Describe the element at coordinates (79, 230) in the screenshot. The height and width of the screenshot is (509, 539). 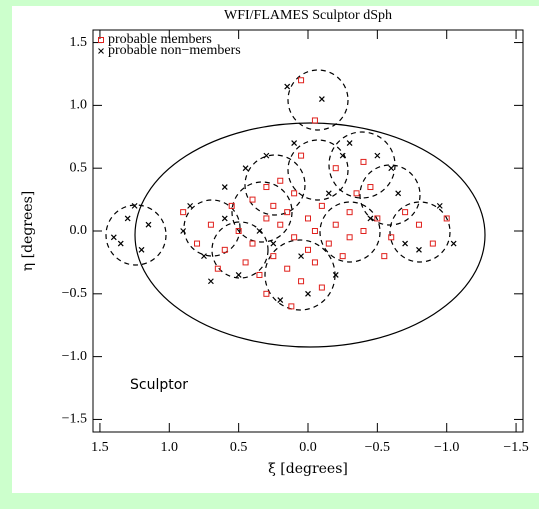
I see `y-tick-label: 0.0` at that location.